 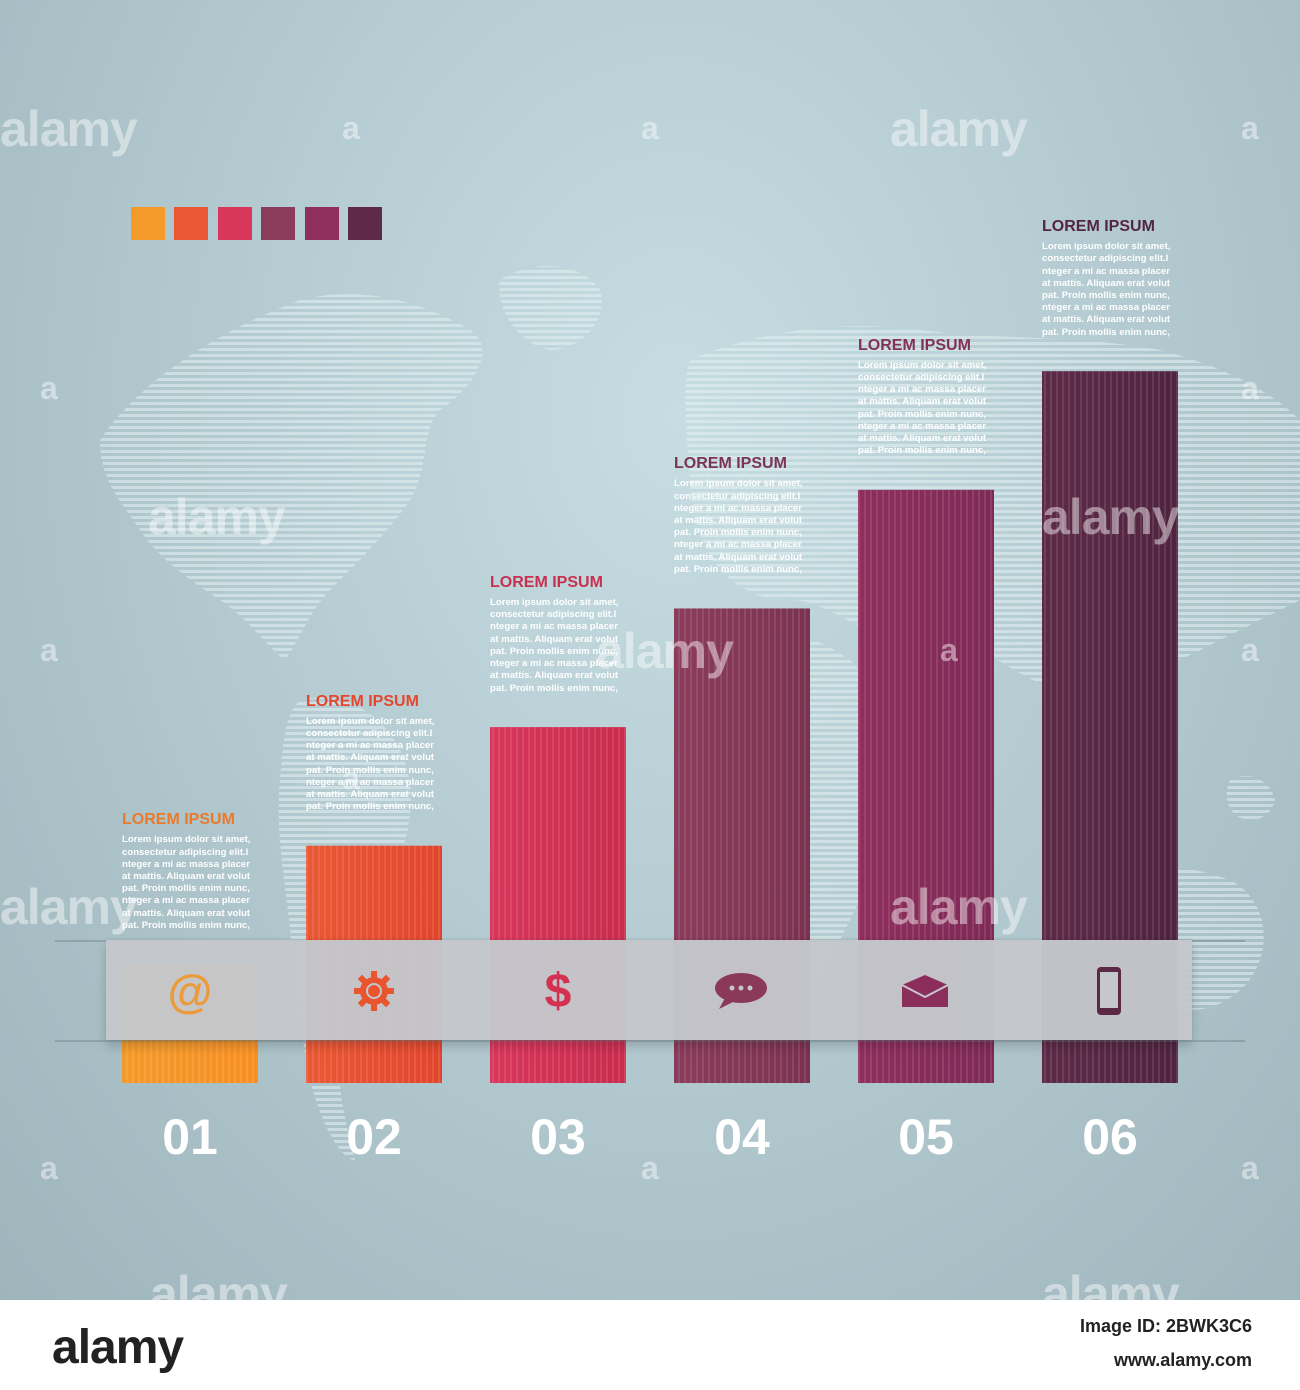 What do you see at coordinates (650, 1345) in the screenshot?
I see `footer-bar: alamy Image ID: 2BWK3C6 www.alamy.com` at bounding box center [650, 1345].